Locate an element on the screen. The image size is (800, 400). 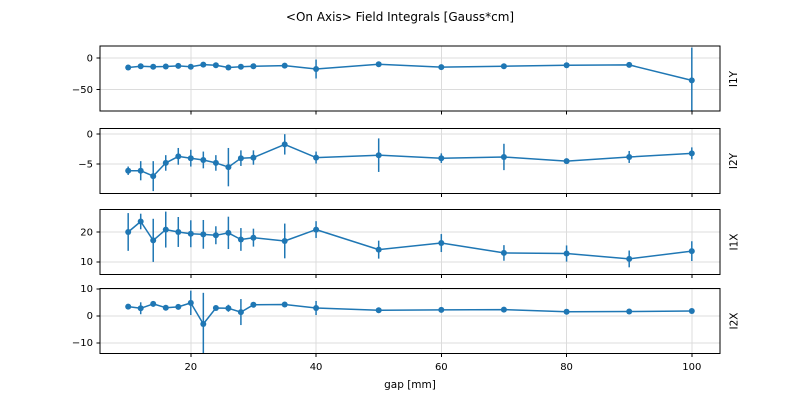
y-tick-label: −10 is located at coordinates (82, 343).